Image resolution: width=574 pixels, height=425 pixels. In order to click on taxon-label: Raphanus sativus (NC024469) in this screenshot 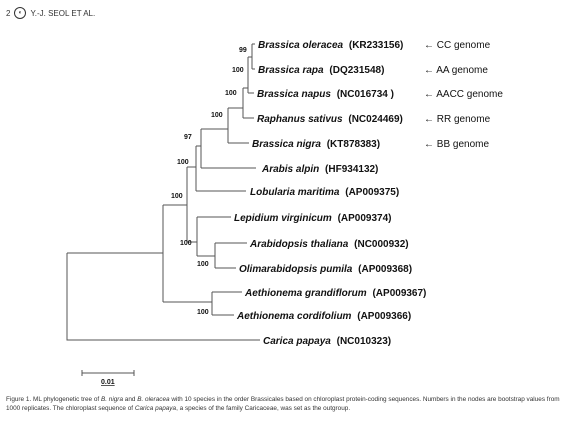, I will do `click(330, 119)`.